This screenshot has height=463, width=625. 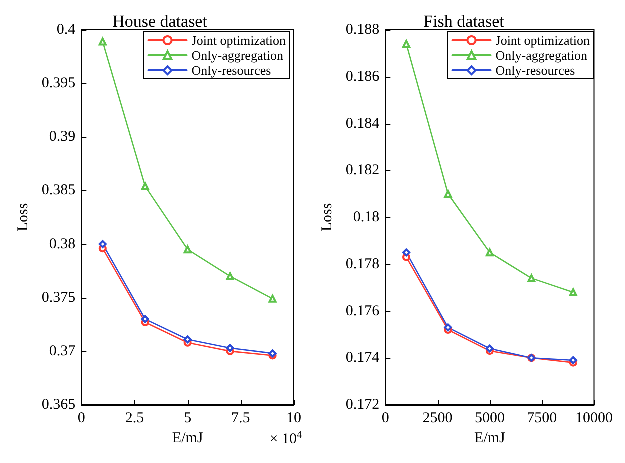 I want to click on y-tick-label: 0.184, so click(x=363, y=124).